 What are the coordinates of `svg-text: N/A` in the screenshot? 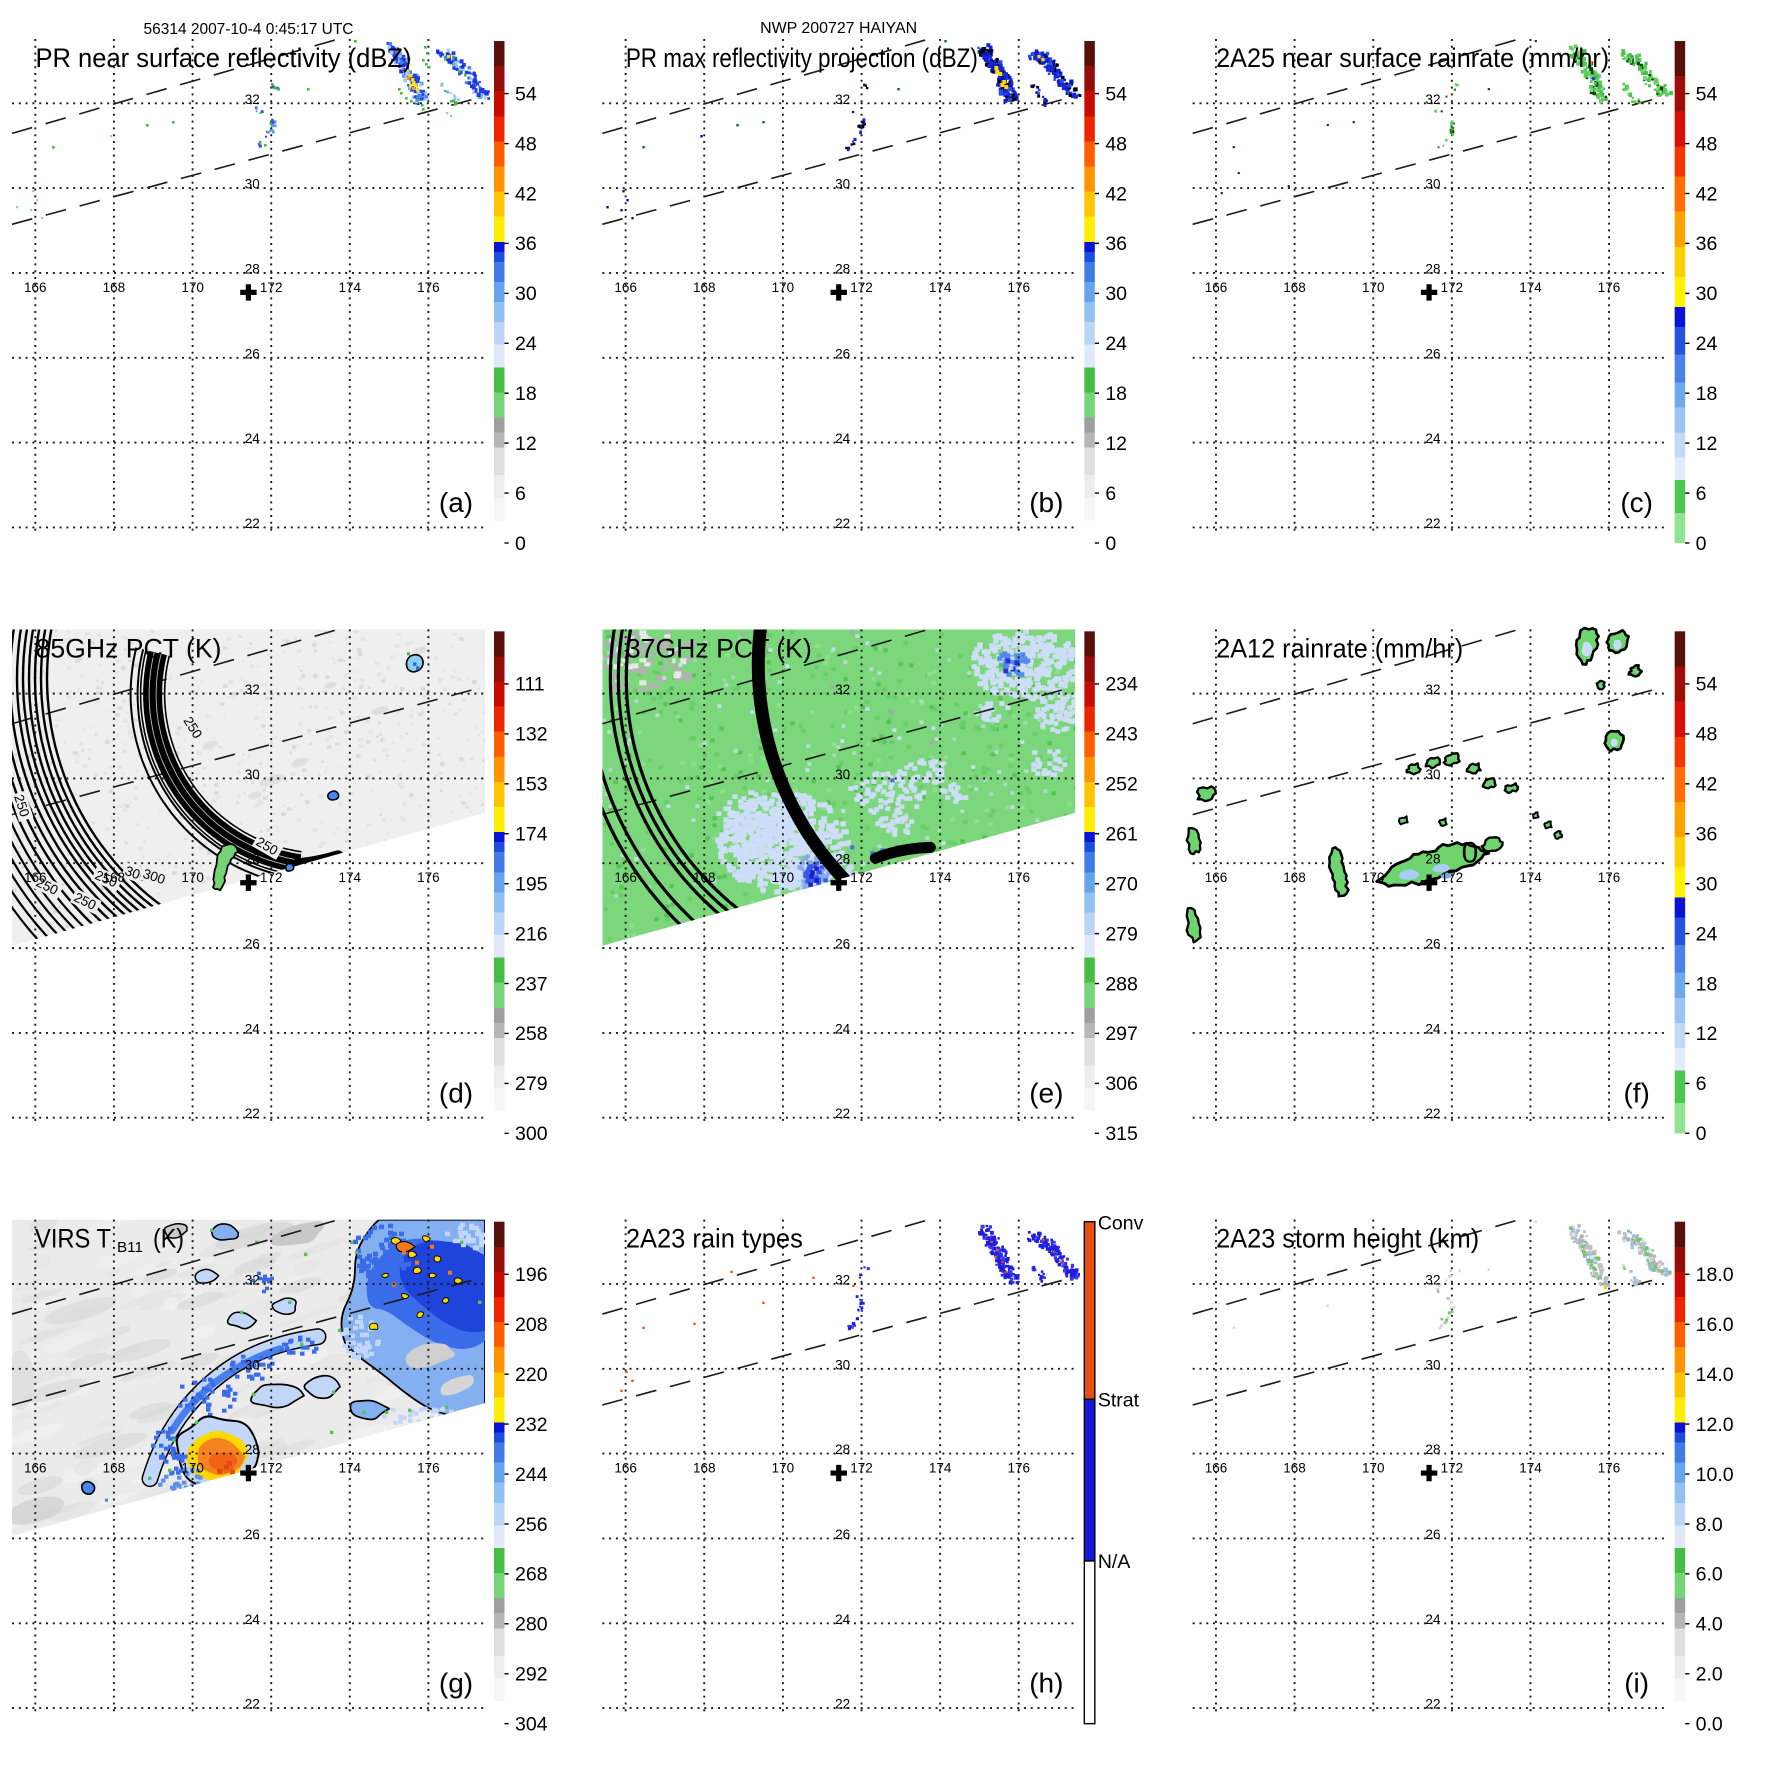 It's located at (1114, 1562).